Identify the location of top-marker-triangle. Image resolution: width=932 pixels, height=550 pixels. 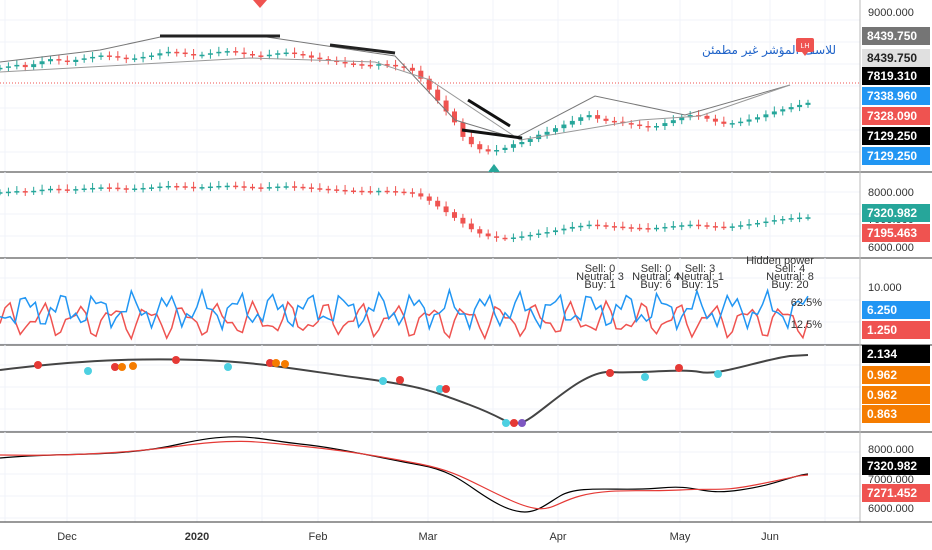
(260, 4).